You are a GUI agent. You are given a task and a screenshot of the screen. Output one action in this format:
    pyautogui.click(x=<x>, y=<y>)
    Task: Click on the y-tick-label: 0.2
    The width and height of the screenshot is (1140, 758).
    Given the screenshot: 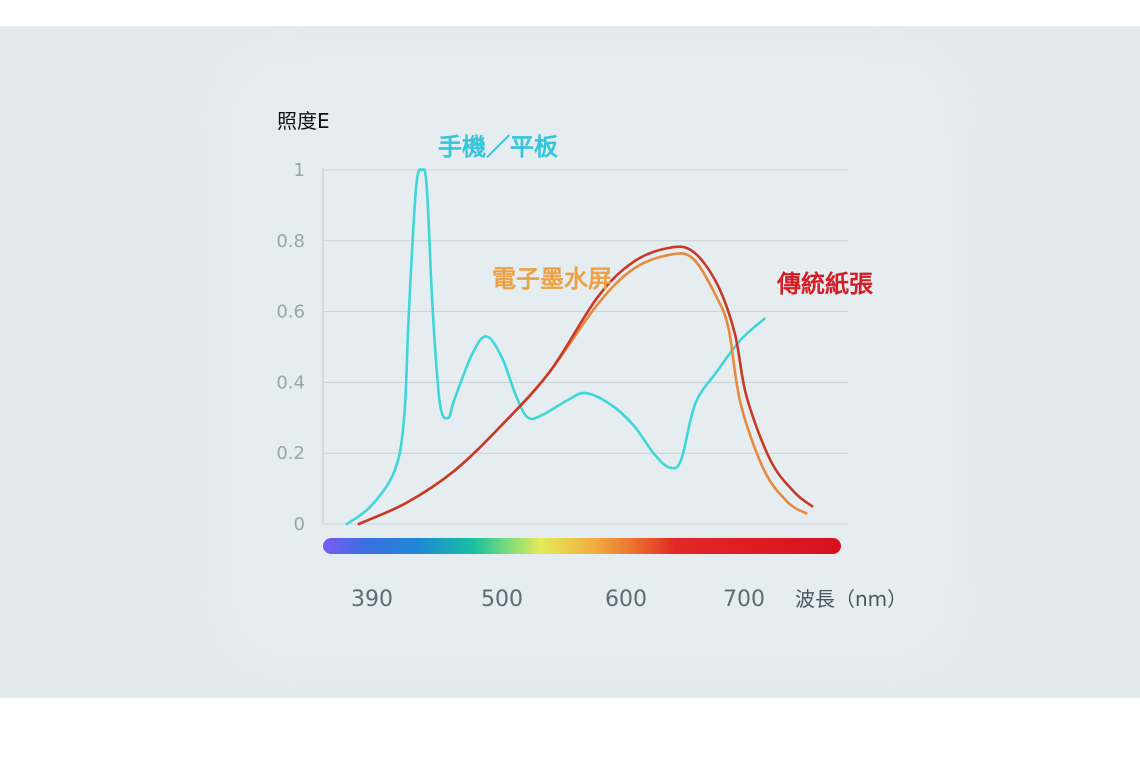 What is the action you would take?
    pyautogui.click(x=290, y=453)
    